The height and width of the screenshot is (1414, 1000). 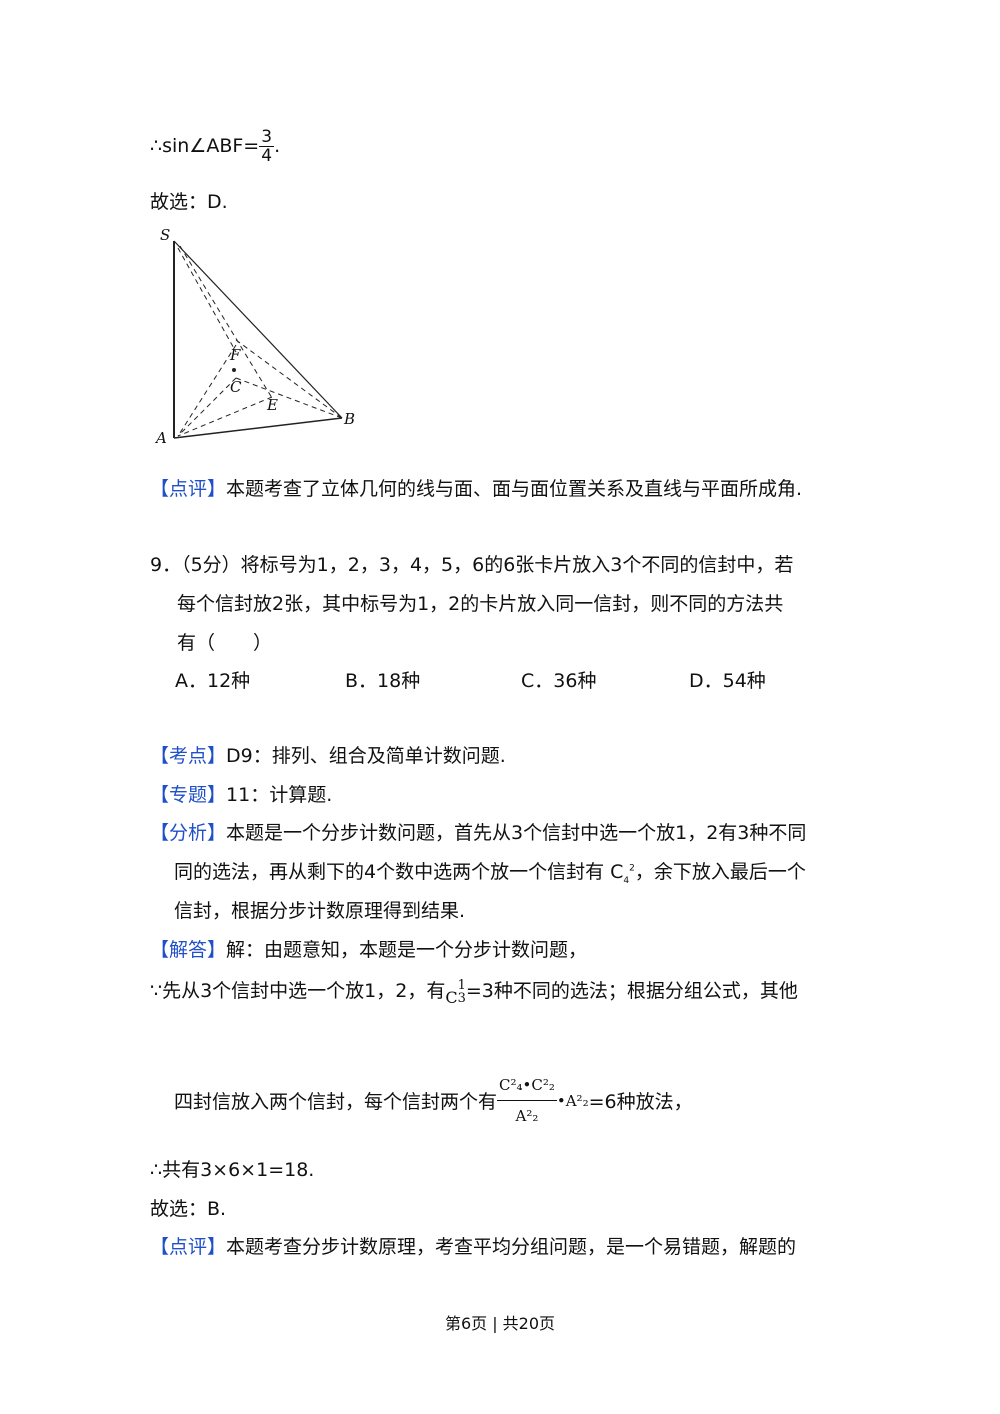 I want to click on label-e: E, so click(x=272, y=405).